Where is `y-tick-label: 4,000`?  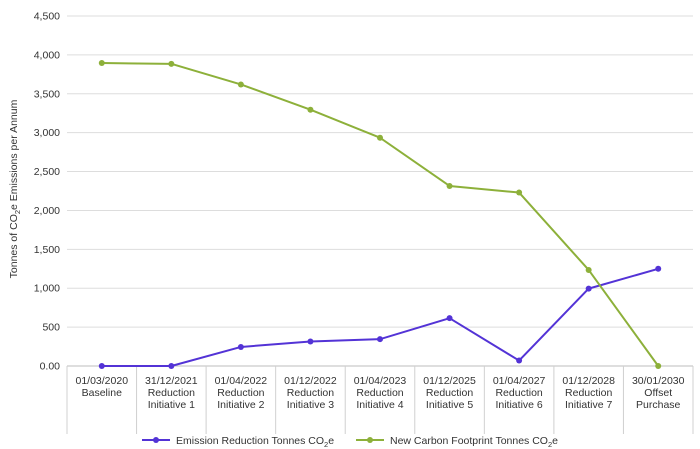
y-tick-label: 4,000 is located at coordinates (47, 55).